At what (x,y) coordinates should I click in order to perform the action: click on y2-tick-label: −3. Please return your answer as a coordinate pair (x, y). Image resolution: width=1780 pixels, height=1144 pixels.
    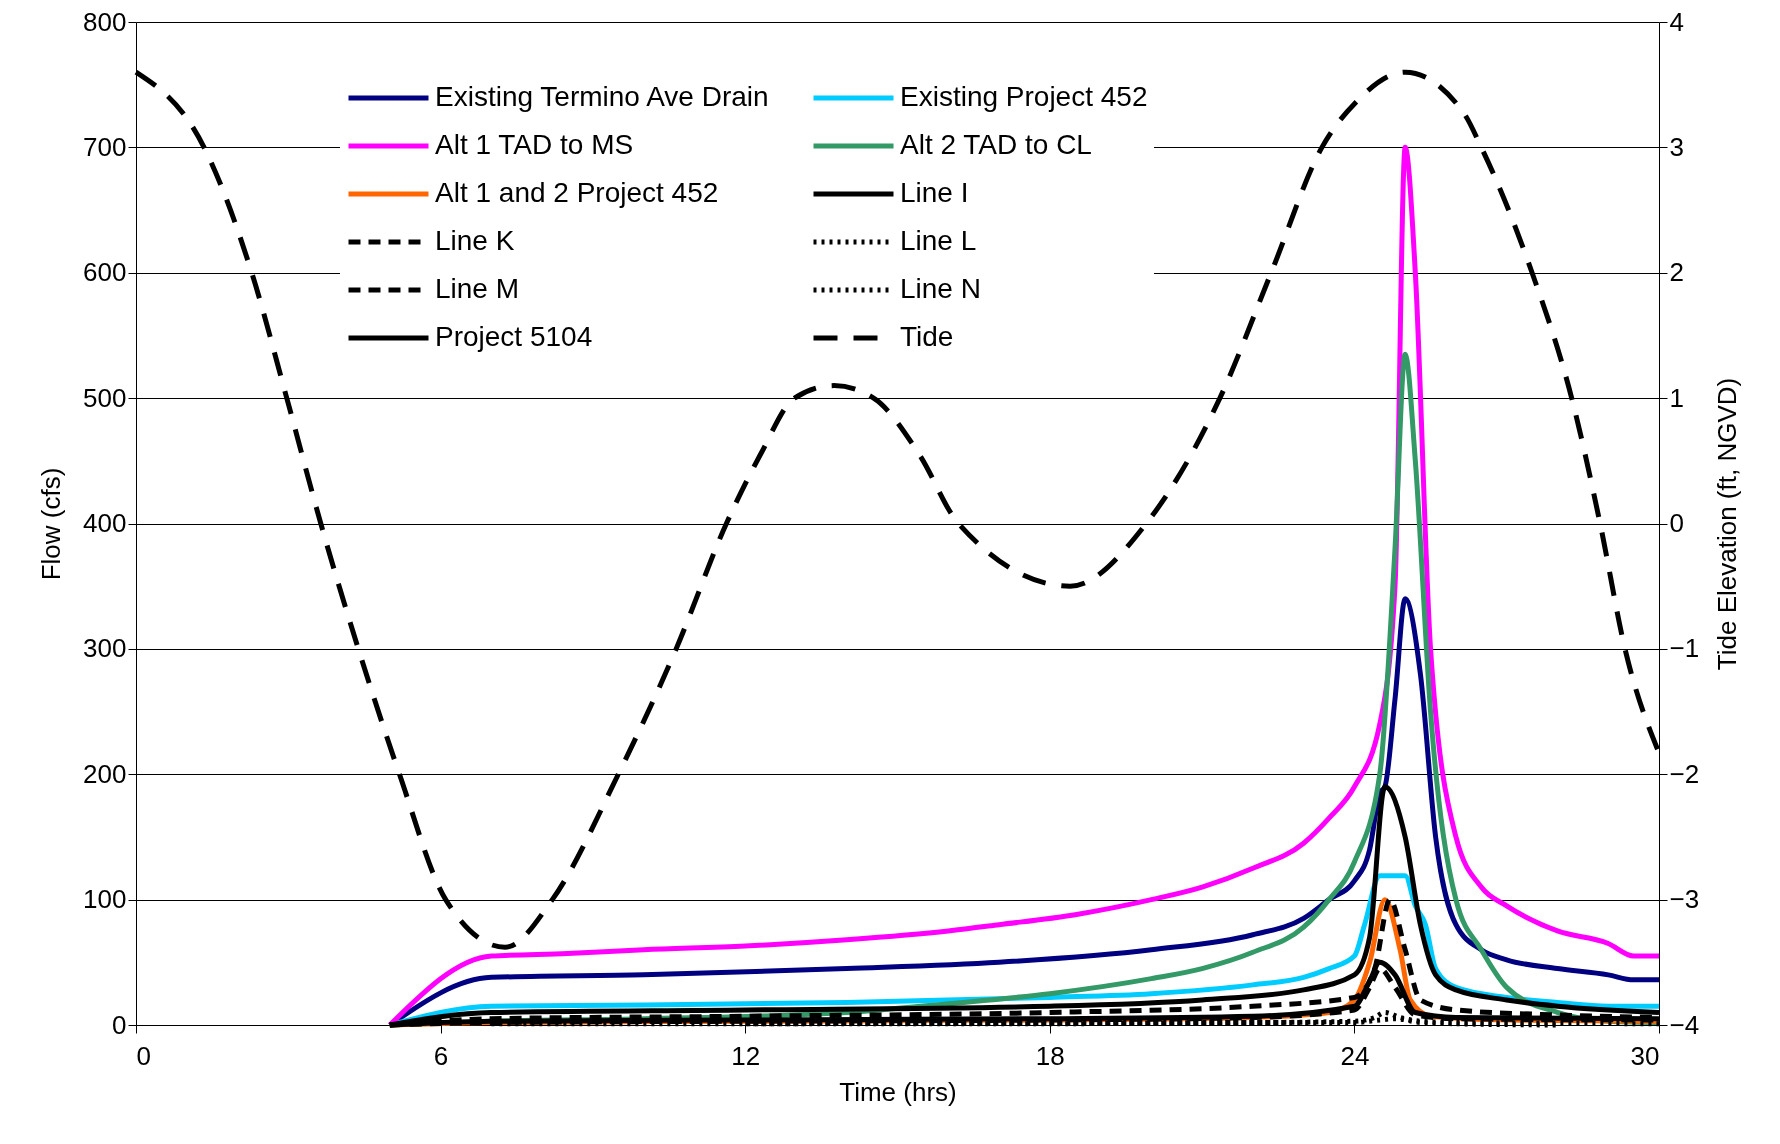
    Looking at the image, I should click on (1684, 899).